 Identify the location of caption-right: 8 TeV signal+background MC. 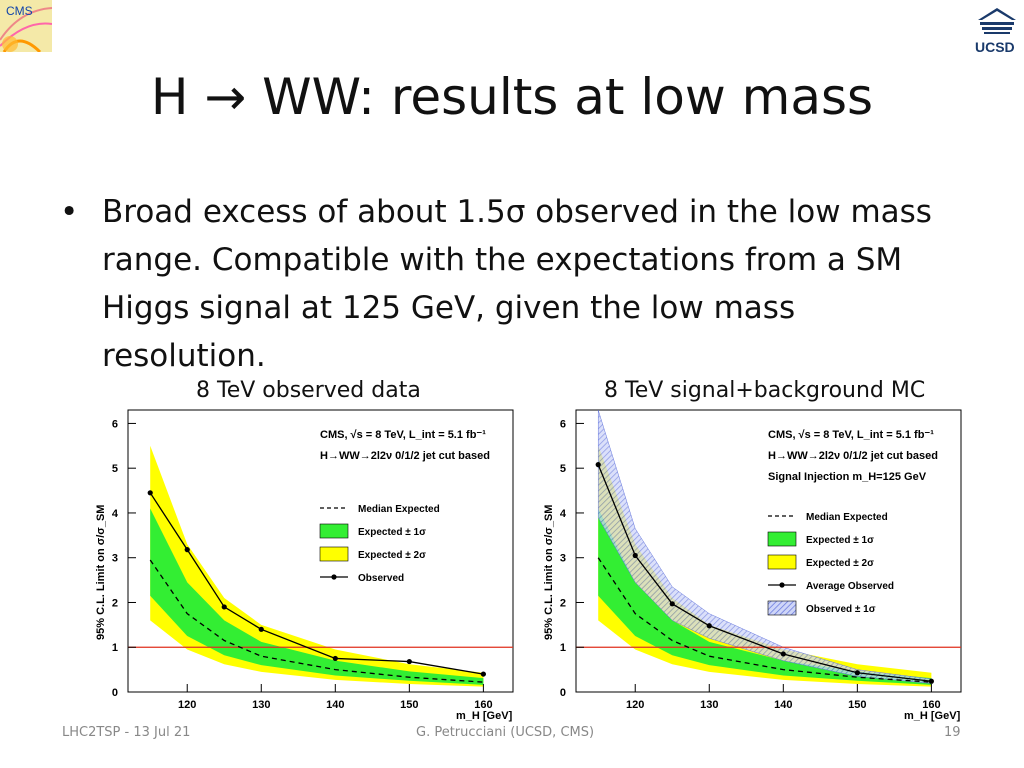
(765, 390).